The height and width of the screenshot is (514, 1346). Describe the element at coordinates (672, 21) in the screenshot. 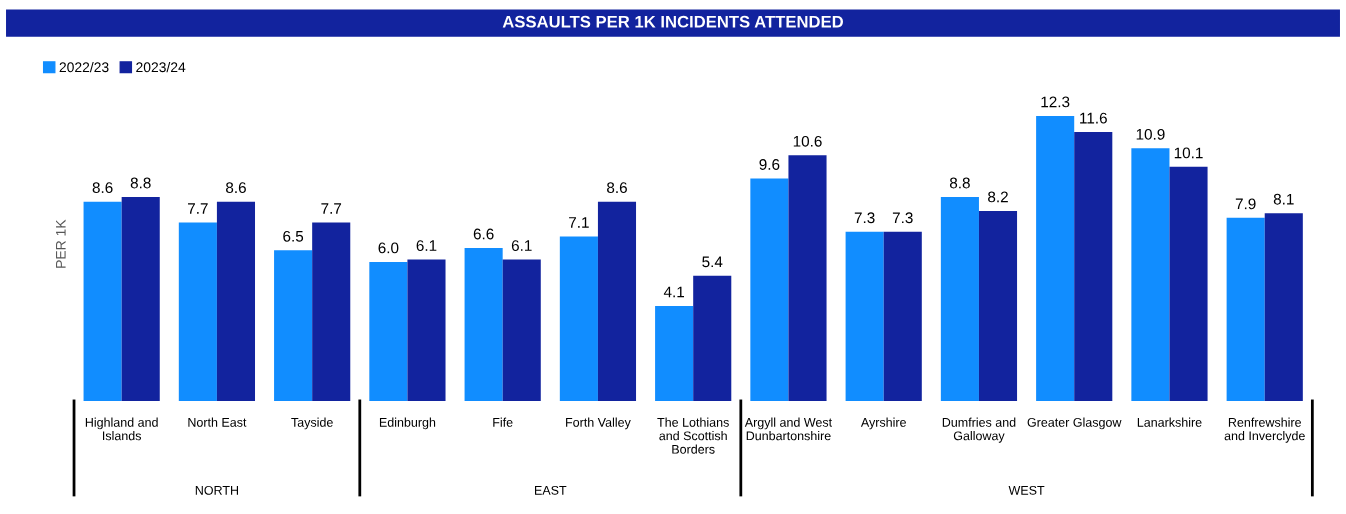

I see `chart-title: ASSAULTS PER 1K INCIDENTS ATTENDED` at that location.